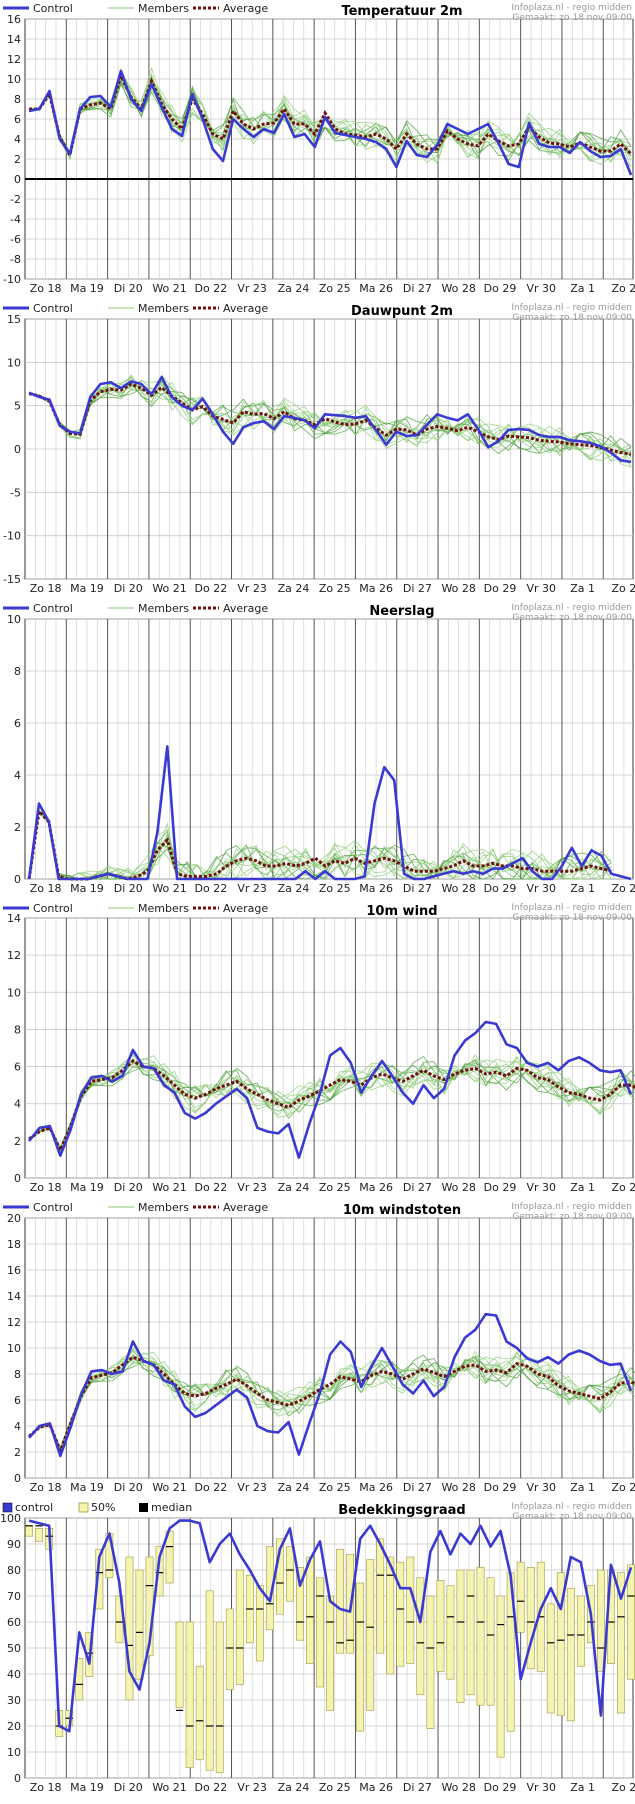 The height and width of the screenshot is (1804, 635). I want to click on chart-title: 10m windstoten, so click(402, 1210).